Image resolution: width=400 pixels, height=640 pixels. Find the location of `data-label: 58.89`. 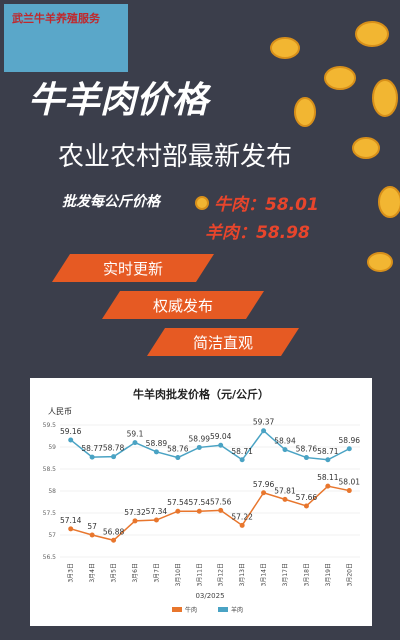

data-label: 58.89 is located at coordinates (157, 443).